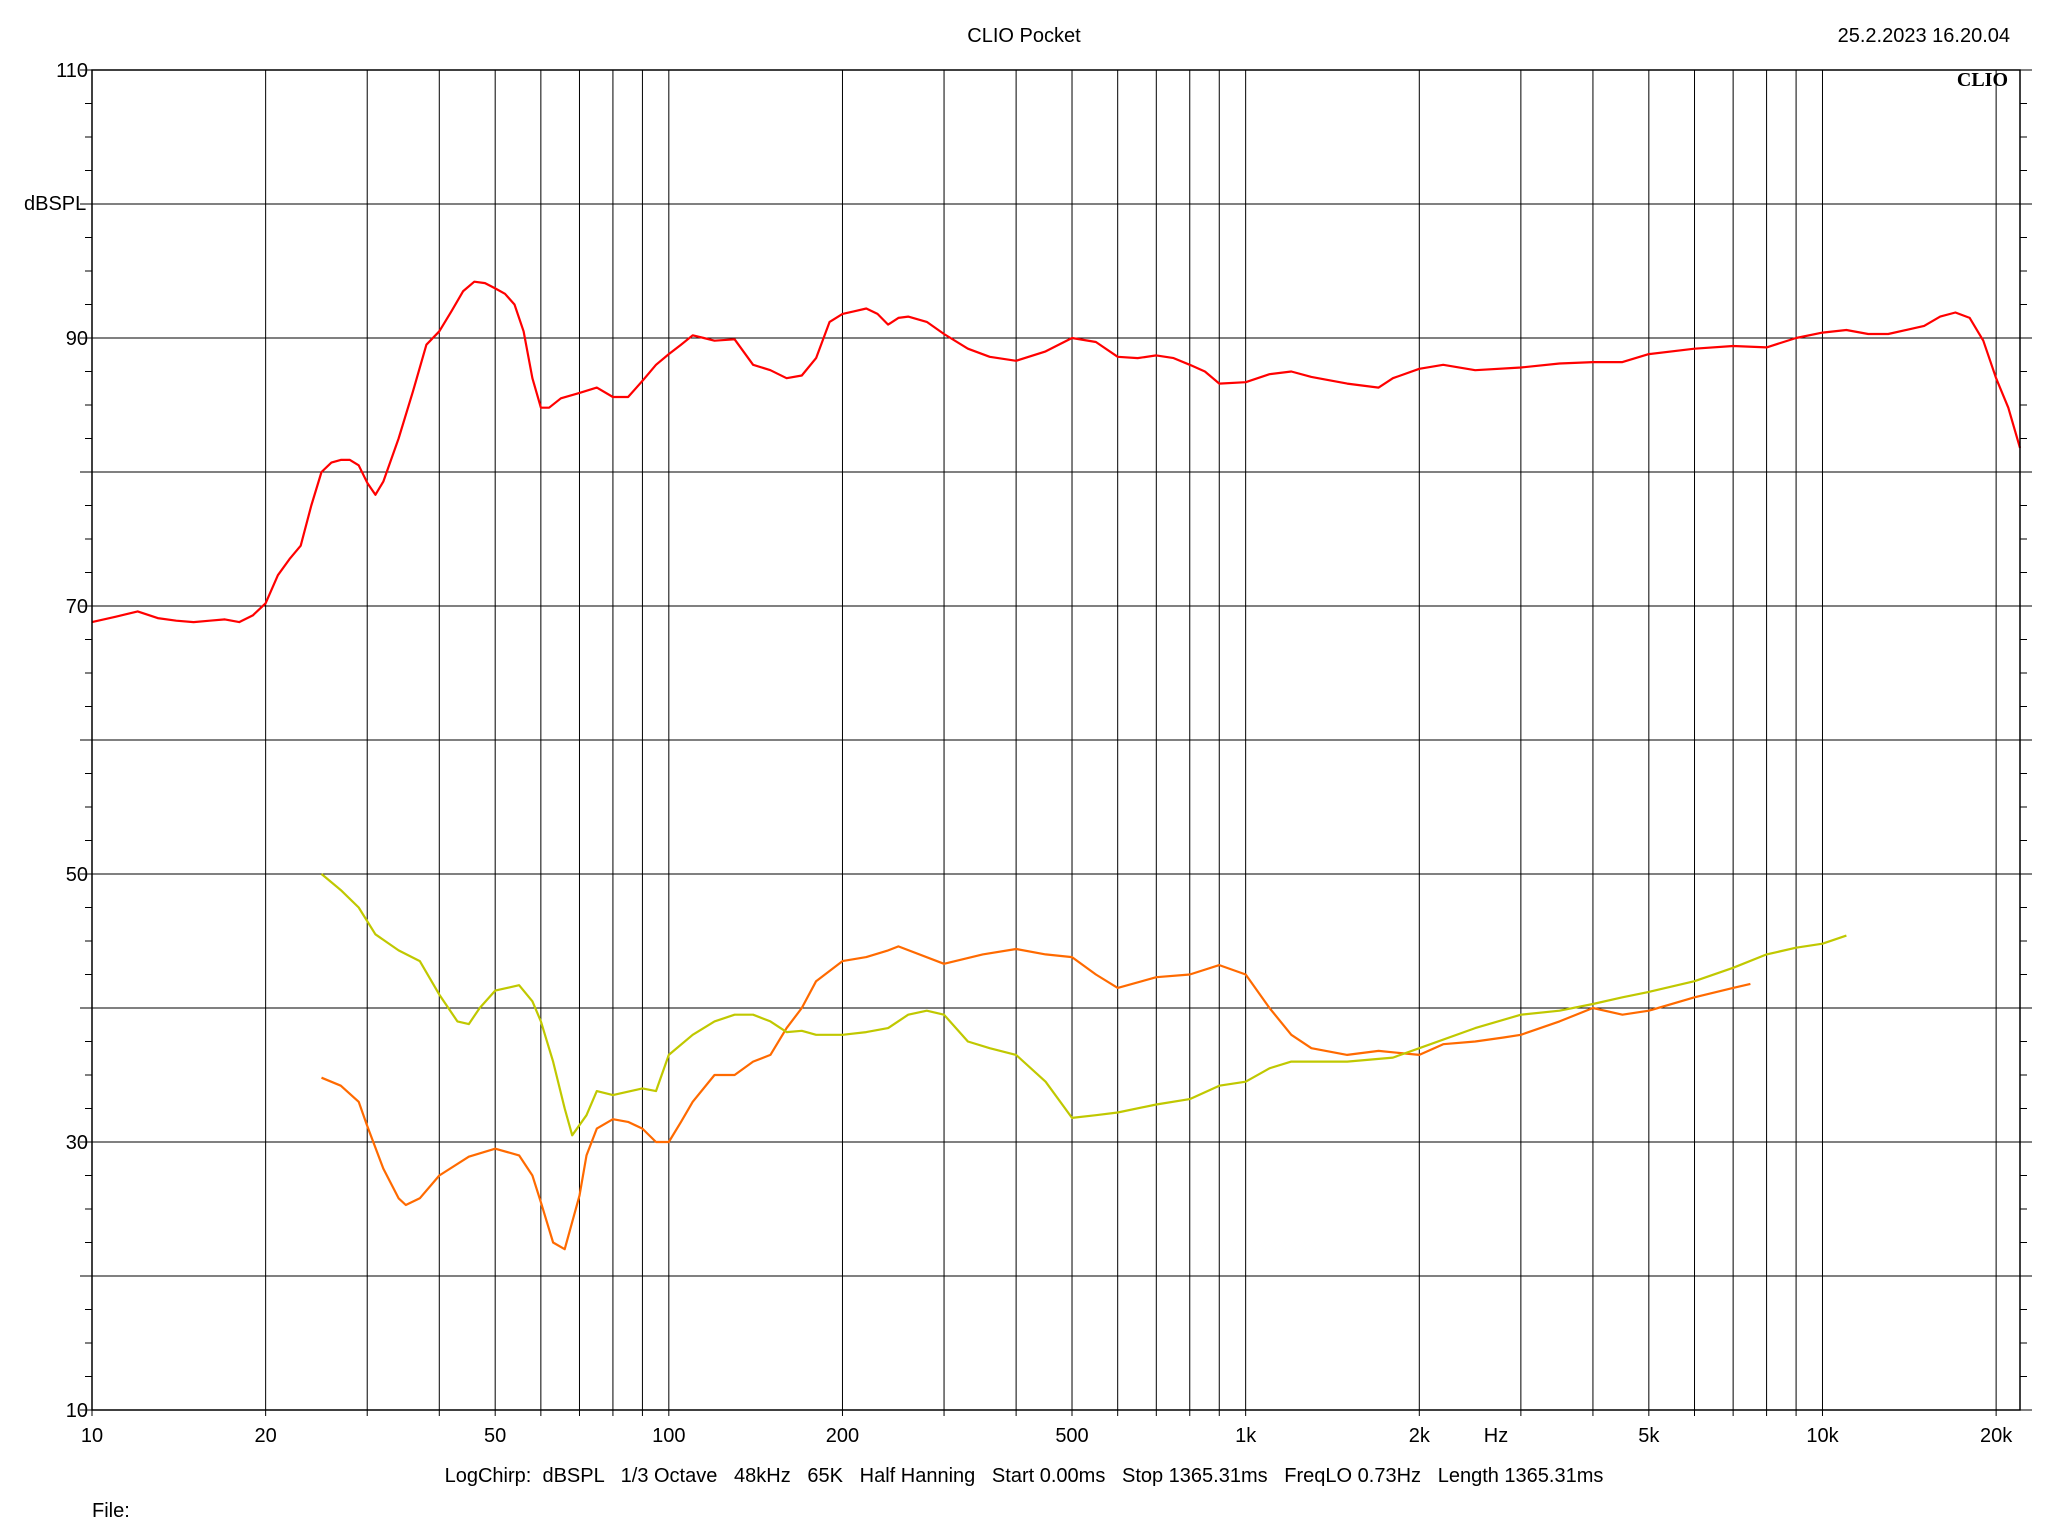  What do you see at coordinates (495, 1436) in the screenshot?
I see `x-tick-label: 50` at bounding box center [495, 1436].